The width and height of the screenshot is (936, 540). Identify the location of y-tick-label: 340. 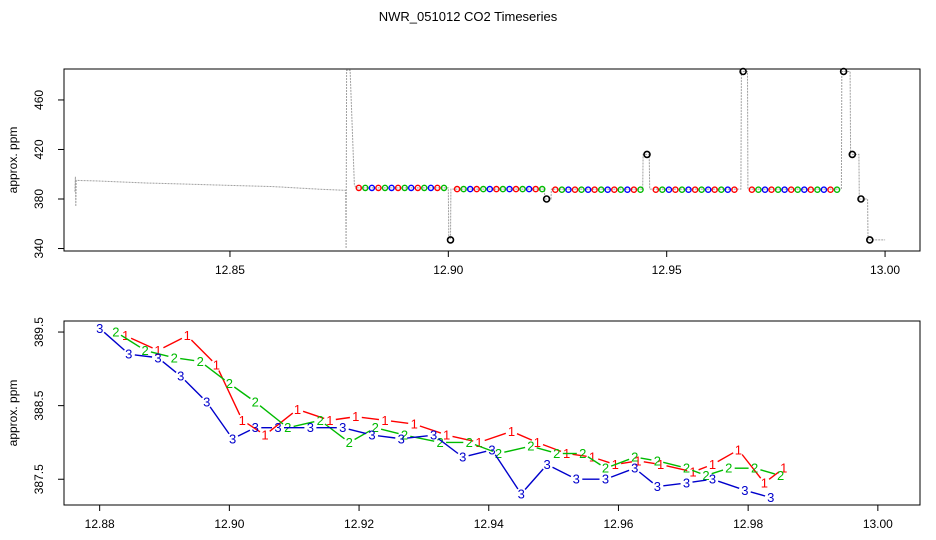
(39, 248).